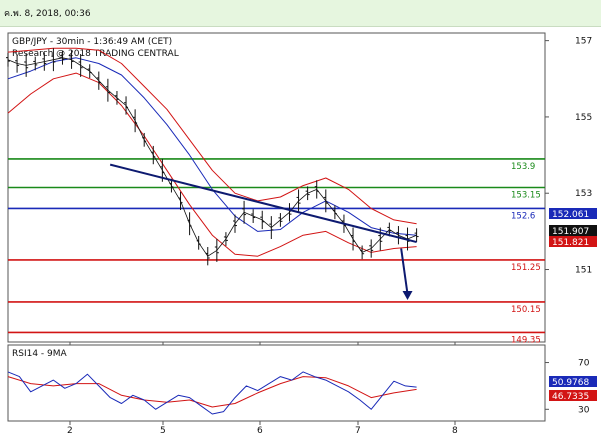  Describe the element at coordinates (47, 14) in the screenshot. I see `date-label: ค.พ. 8, 2018, 00:36` at that location.